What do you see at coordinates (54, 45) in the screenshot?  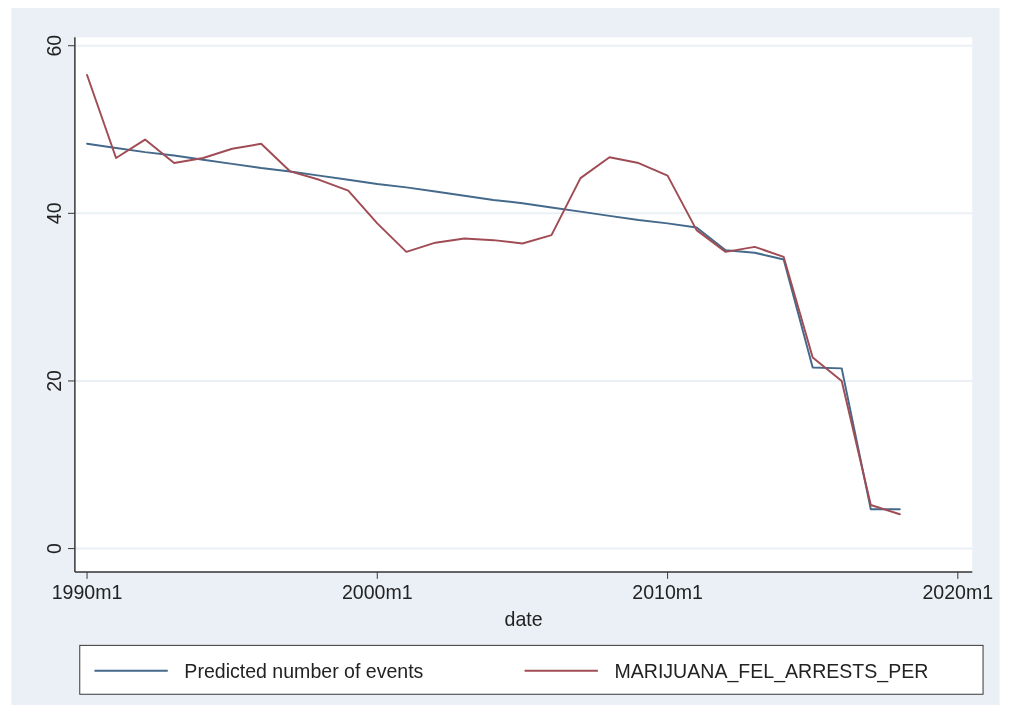 I see `y-tick-label: 60` at bounding box center [54, 45].